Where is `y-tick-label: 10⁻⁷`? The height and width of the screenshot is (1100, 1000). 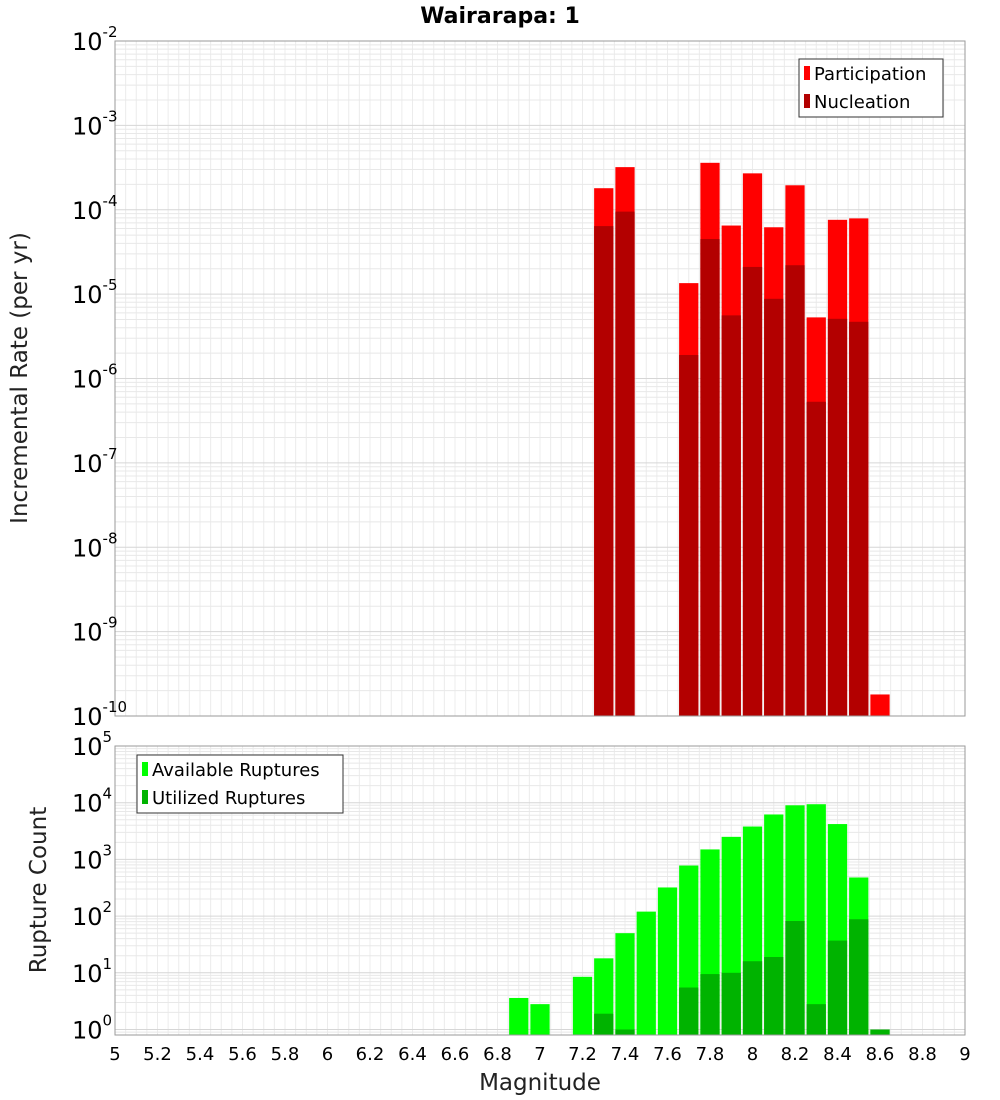
y-tick-label: 10⁻⁷ is located at coordinates (95, 461).